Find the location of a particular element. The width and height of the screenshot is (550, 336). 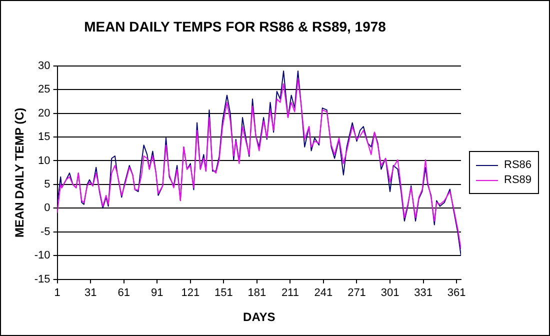

y-tick-label: 25 is located at coordinates (44, 90).